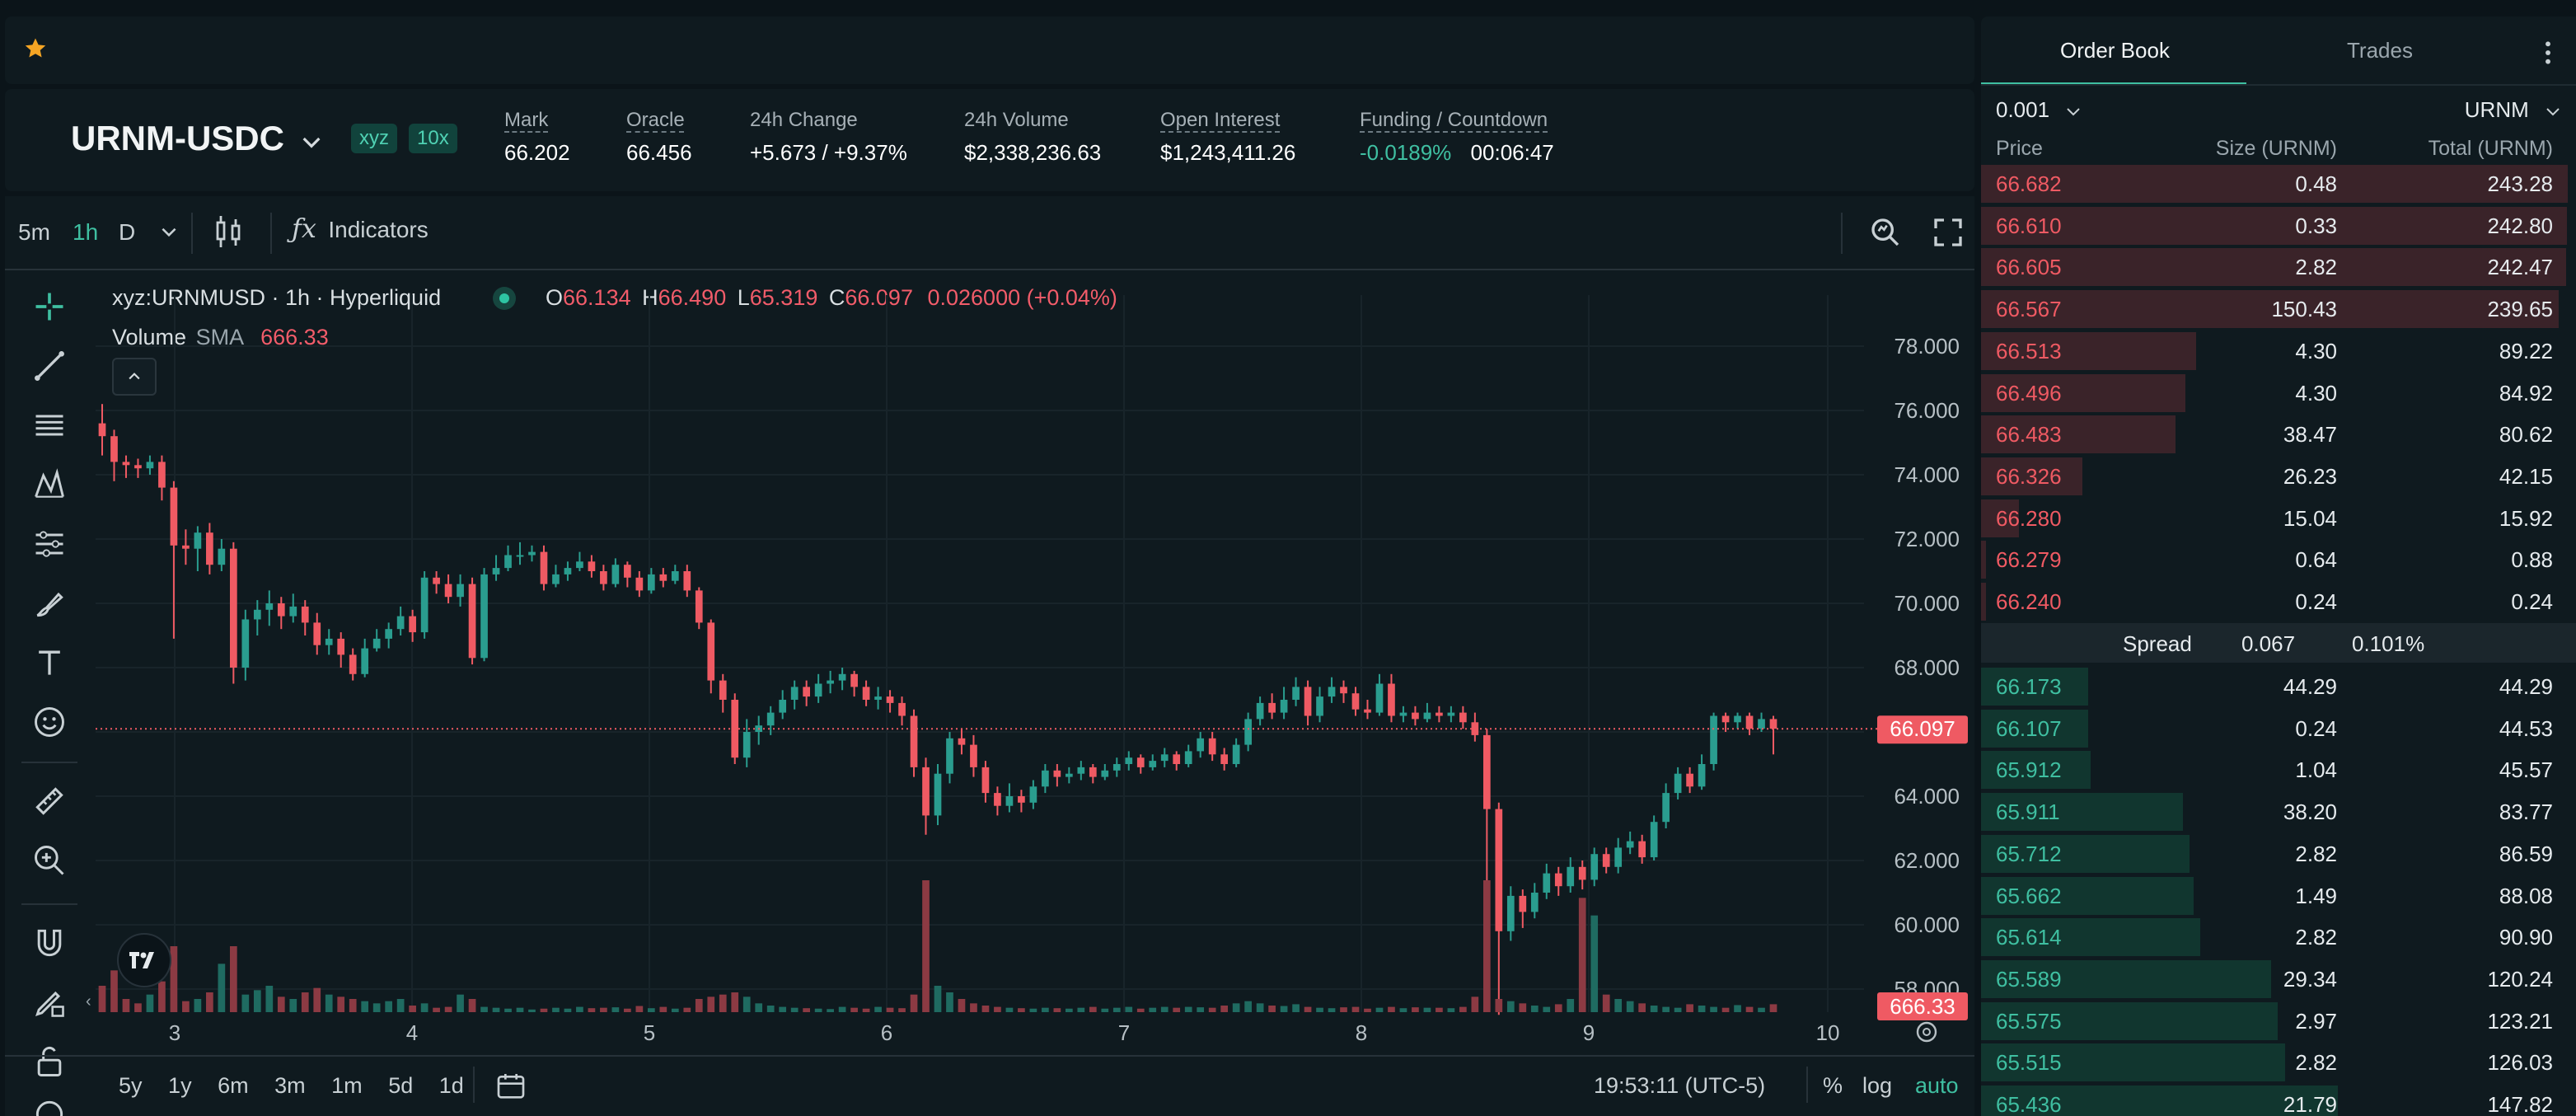 Image resolution: width=2576 pixels, height=1116 pixels. I want to click on tick-size-select: 0.001, so click(2039, 110).